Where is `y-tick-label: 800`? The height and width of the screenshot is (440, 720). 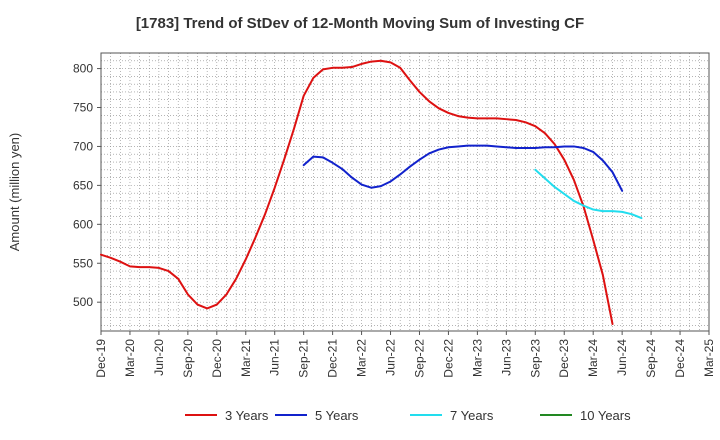 y-tick-label: 800 is located at coordinates (83, 69).